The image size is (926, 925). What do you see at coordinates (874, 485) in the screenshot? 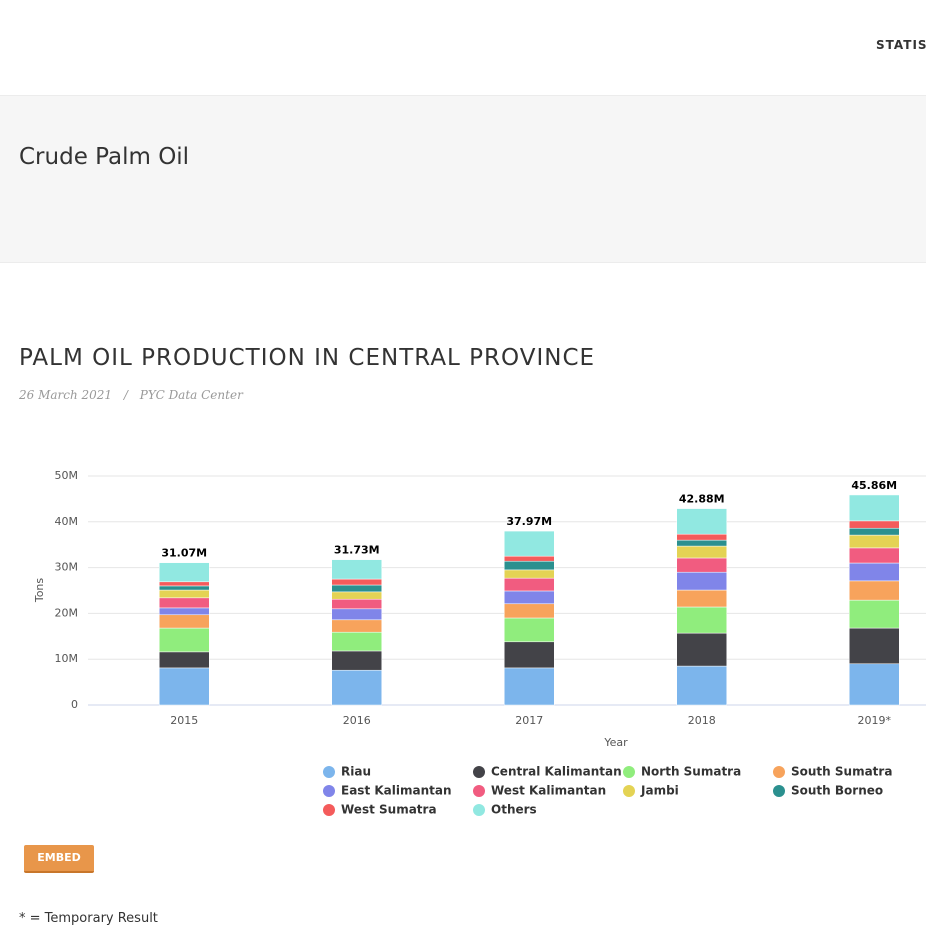
I see `total-label: 45.86M` at bounding box center [874, 485].